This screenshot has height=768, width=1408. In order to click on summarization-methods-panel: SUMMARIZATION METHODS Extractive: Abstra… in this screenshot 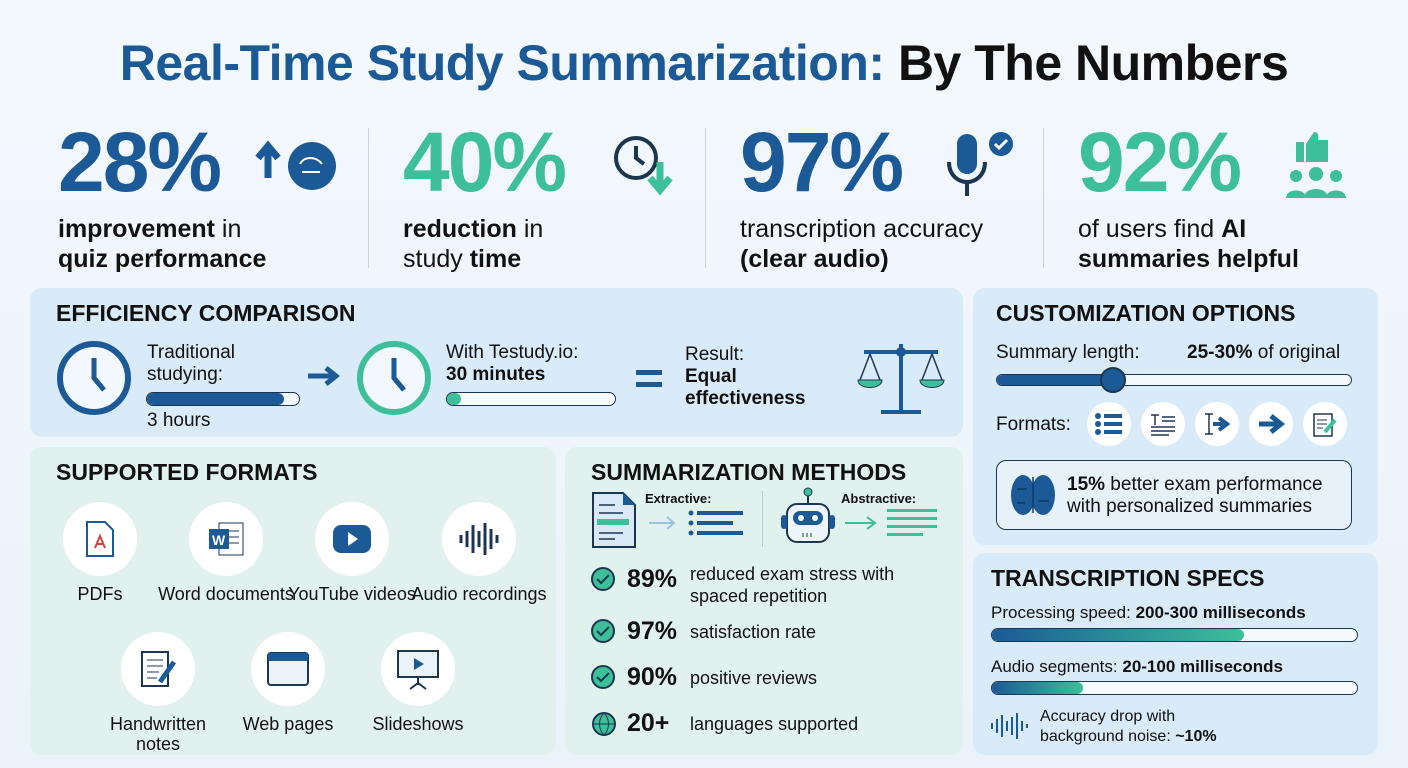, I will do `click(764, 601)`.